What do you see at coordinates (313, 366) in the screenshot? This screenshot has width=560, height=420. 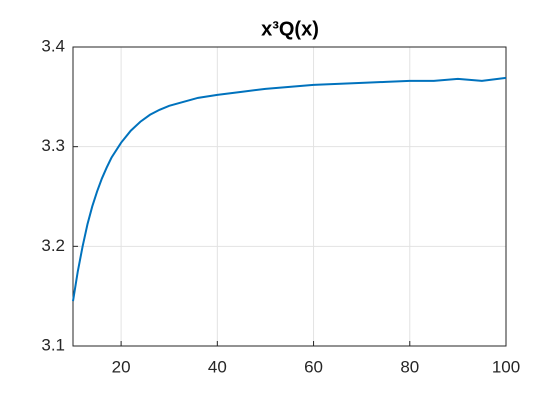 I see `x-tick-label: 60` at bounding box center [313, 366].